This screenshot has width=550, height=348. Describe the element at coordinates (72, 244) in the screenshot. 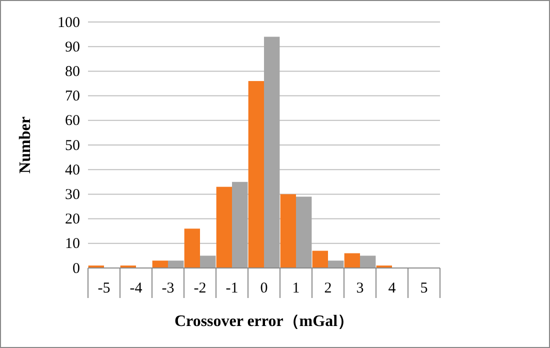

I see `y-tick-label: 10` at that location.